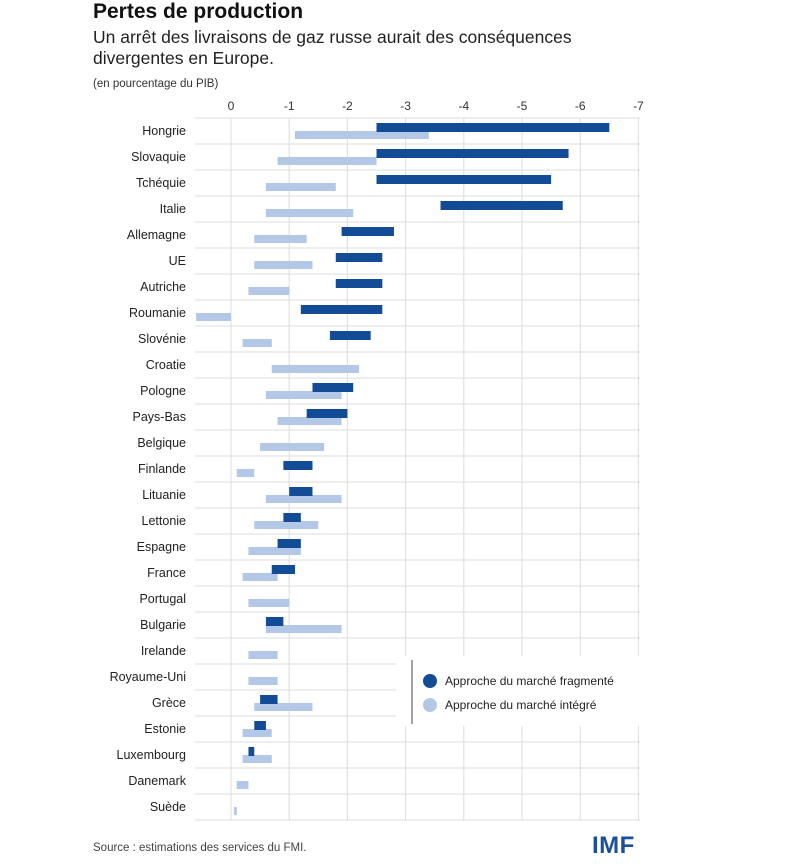 The image size is (802, 864). I want to click on x-tick-label: -1, so click(289, 106).